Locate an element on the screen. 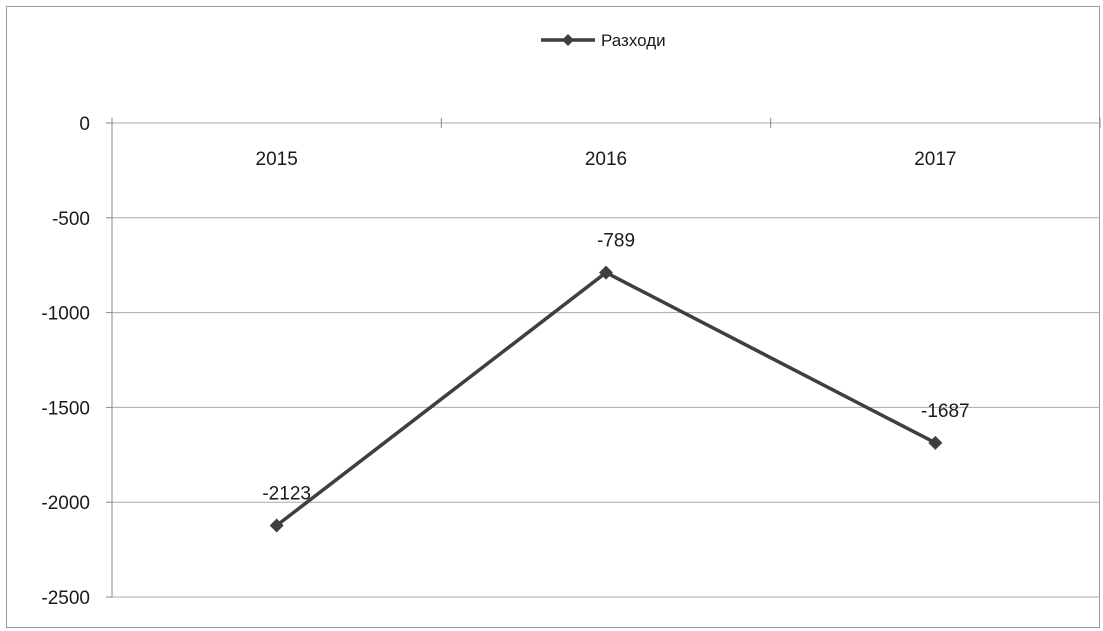 This screenshot has height=631, width=1103. data-label: -2123 is located at coordinates (286, 494).